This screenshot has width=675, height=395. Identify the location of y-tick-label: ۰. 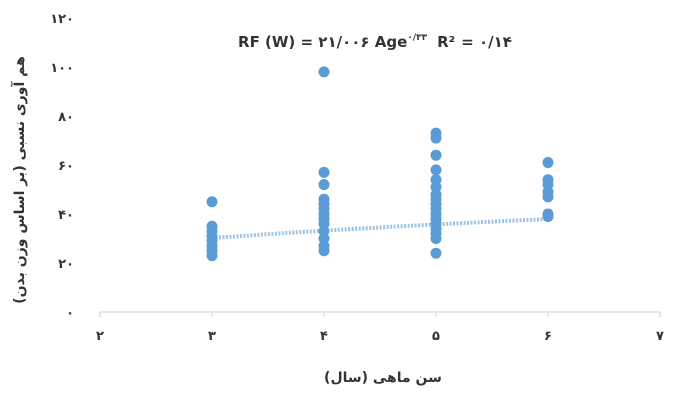
(70, 313).